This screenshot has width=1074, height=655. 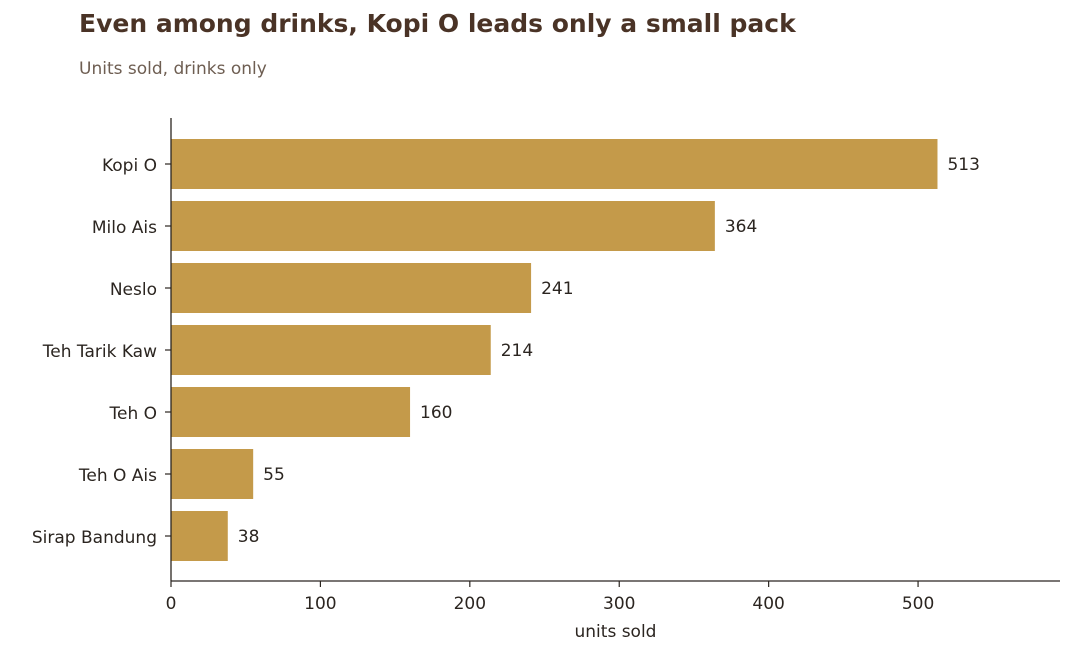 What do you see at coordinates (94, 538) in the screenshot?
I see `y-tick-label: Sirap Bandung` at bounding box center [94, 538].